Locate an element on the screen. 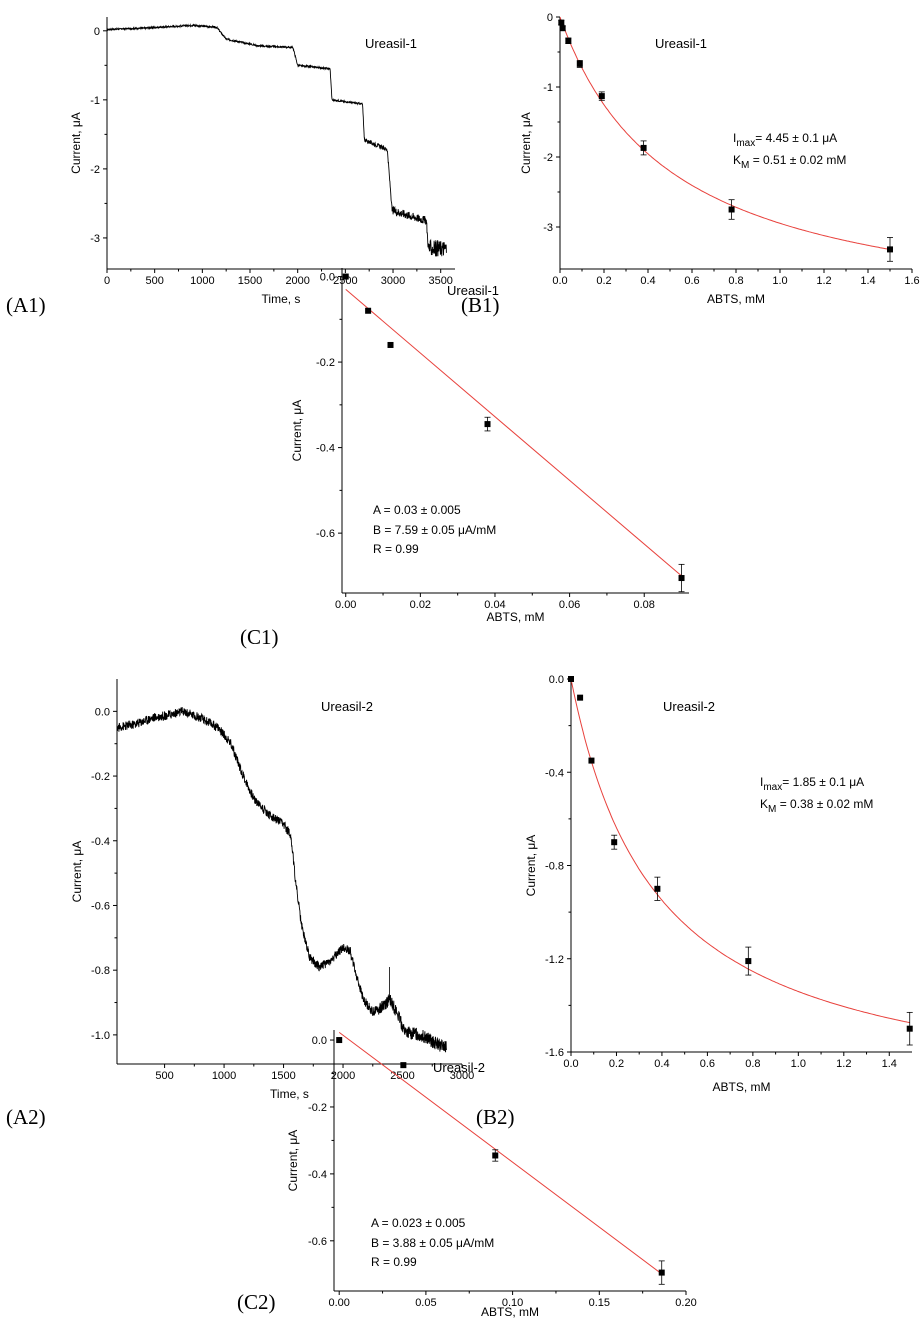 This screenshot has width=922, height=1328. x-axis-label: Time, s is located at coordinates (281, 299).